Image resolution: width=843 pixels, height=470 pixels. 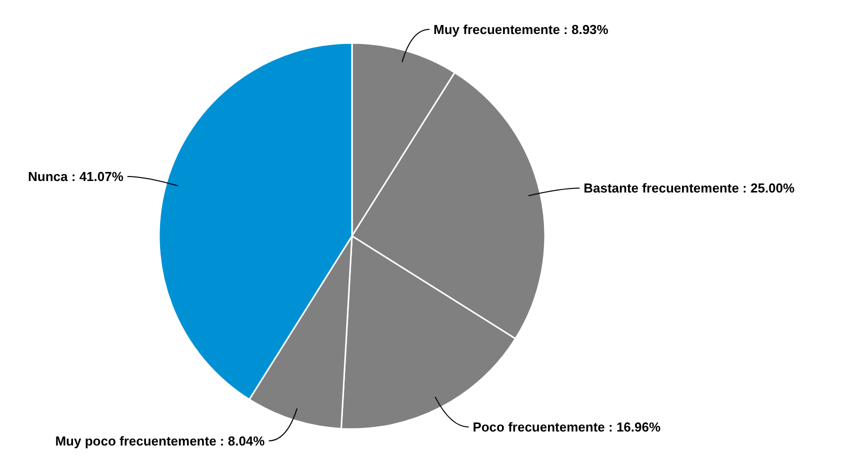 What do you see at coordinates (521, 29) in the screenshot?
I see `slice-label: Muy frecuentemente : 8.93%` at bounding box center [521, 29].